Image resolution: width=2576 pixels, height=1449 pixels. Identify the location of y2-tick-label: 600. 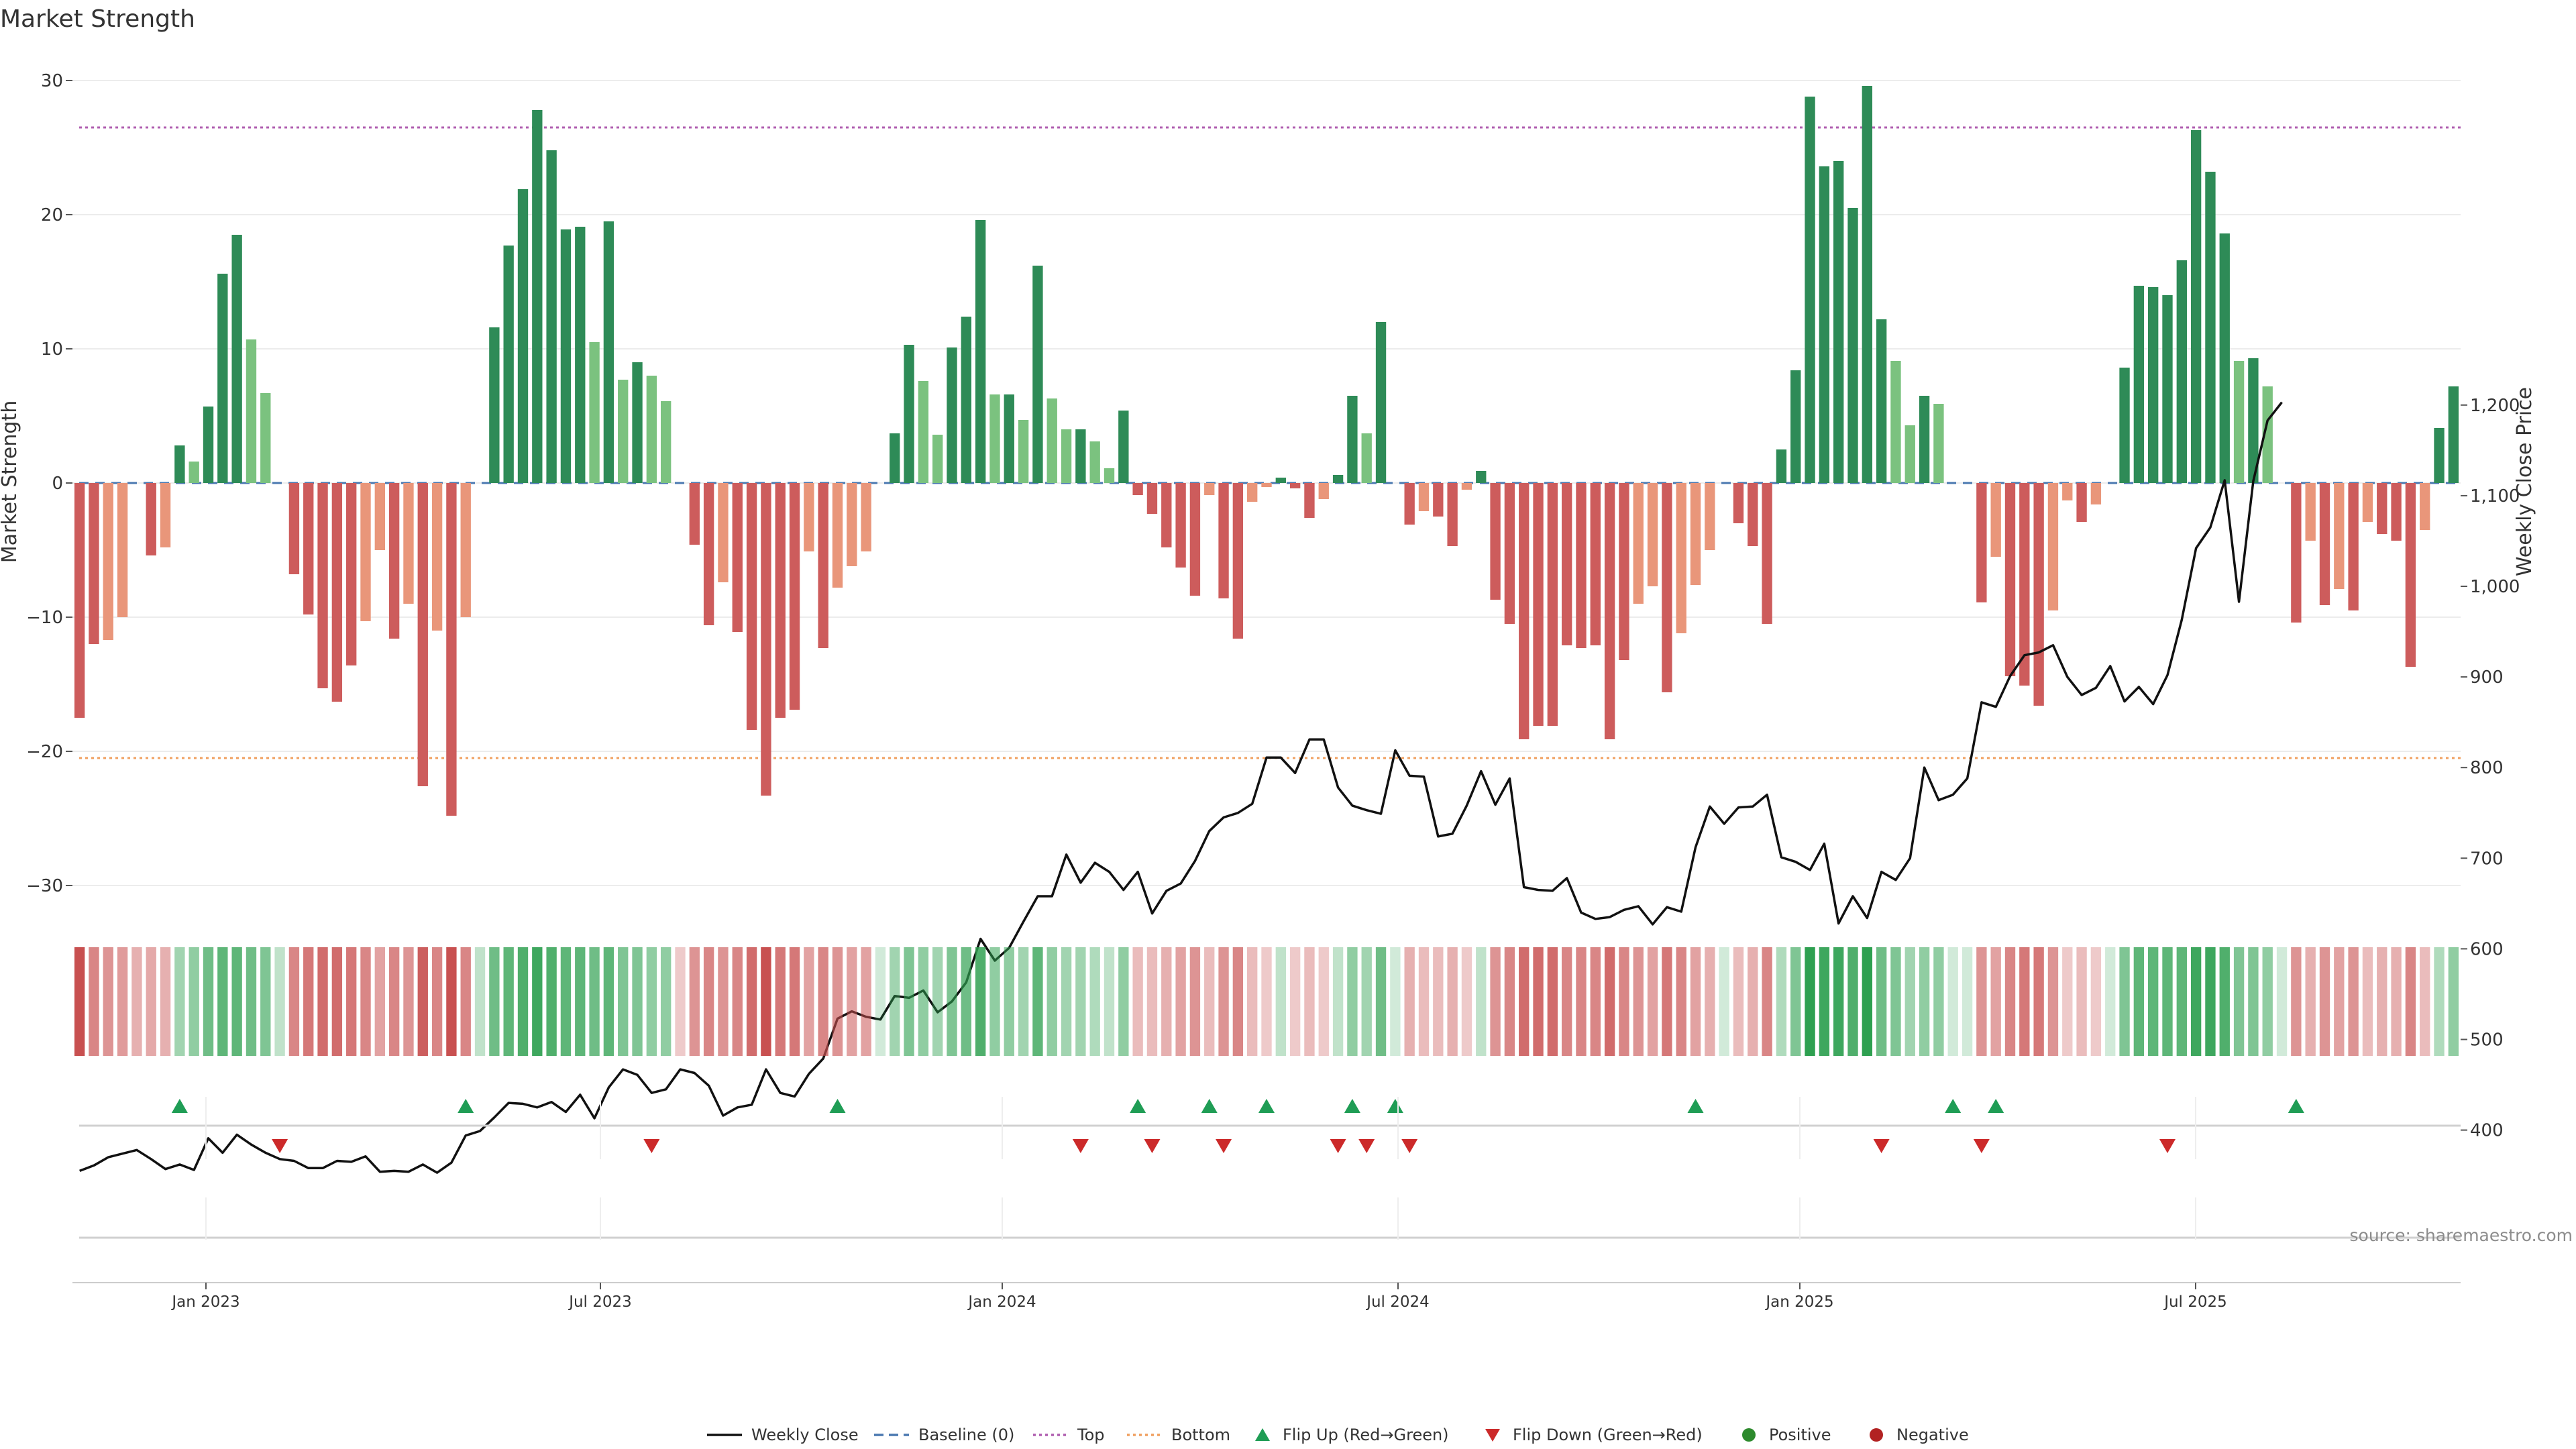
(2487, 949).